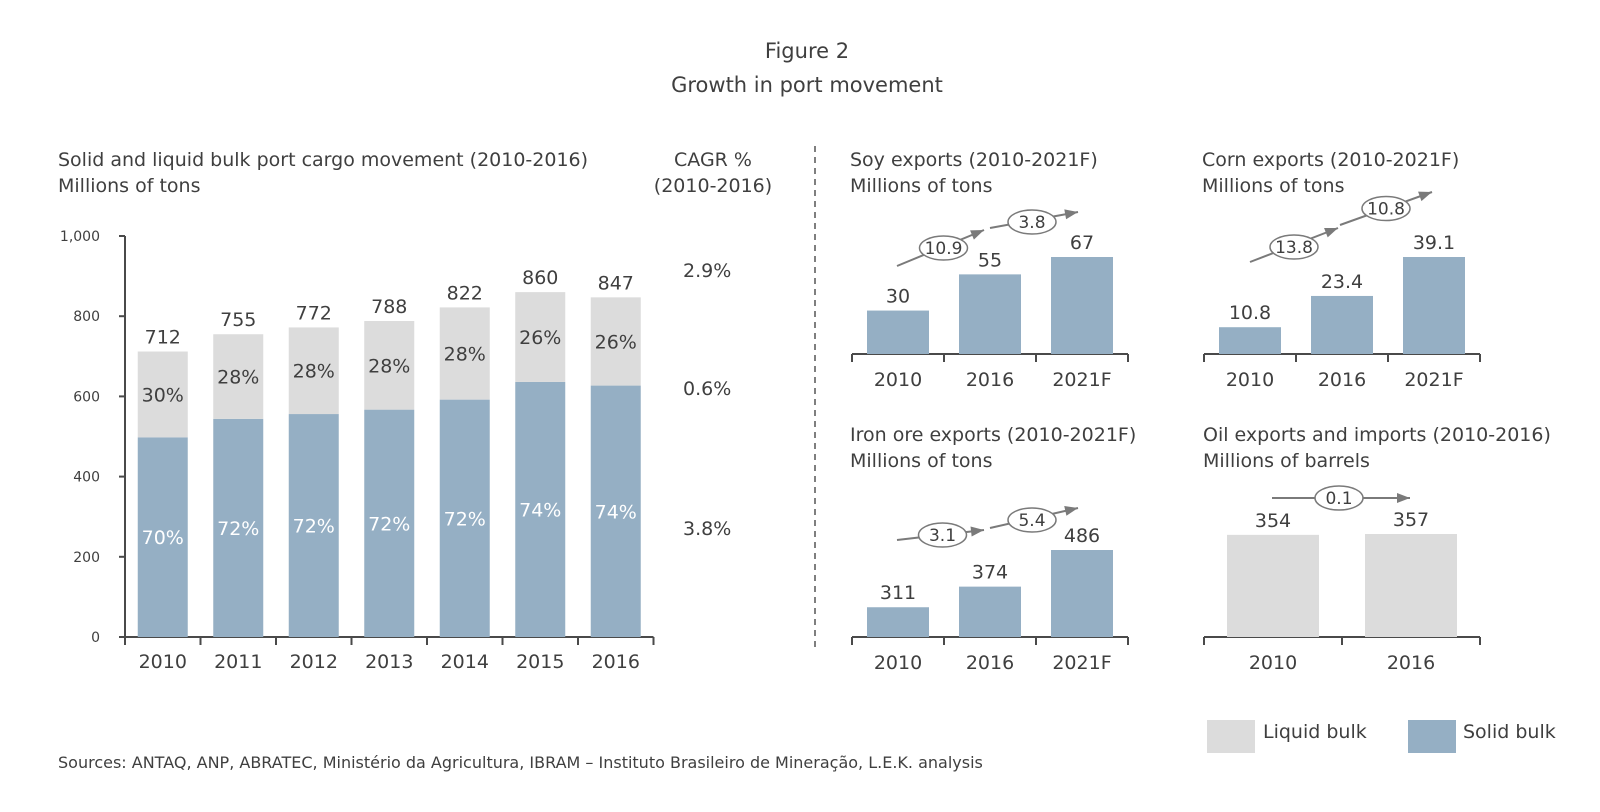 The image size is (1600, 812). I want to click on main-liquid-share-label: 26%, so click(616, 342).